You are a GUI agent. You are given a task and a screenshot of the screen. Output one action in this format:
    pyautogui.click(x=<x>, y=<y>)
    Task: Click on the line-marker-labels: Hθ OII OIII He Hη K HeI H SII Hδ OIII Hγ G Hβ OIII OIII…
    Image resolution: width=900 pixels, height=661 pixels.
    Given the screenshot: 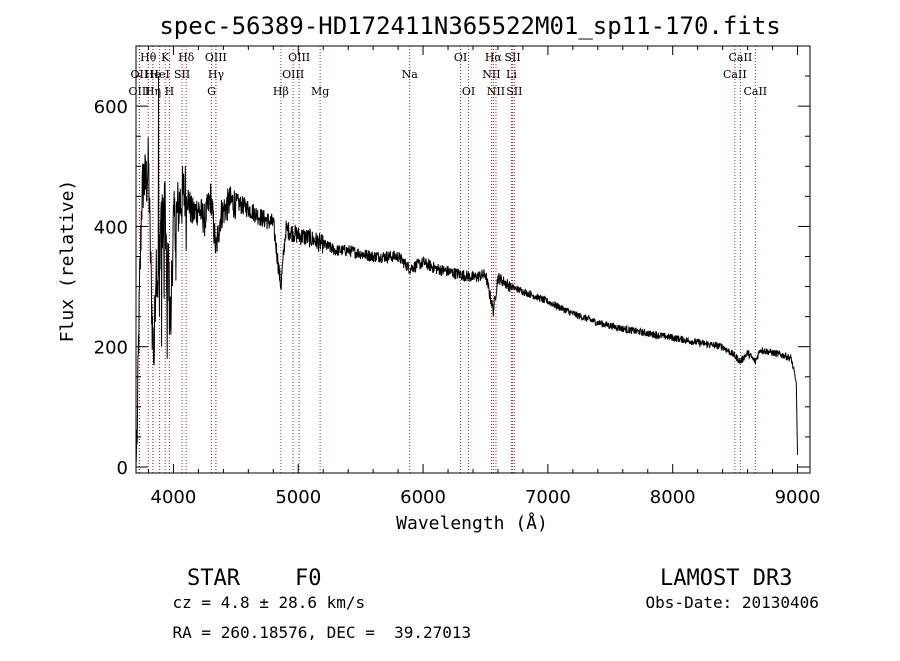 What is the action you would take?
    pyautogui.click(x=447, y=74)
    